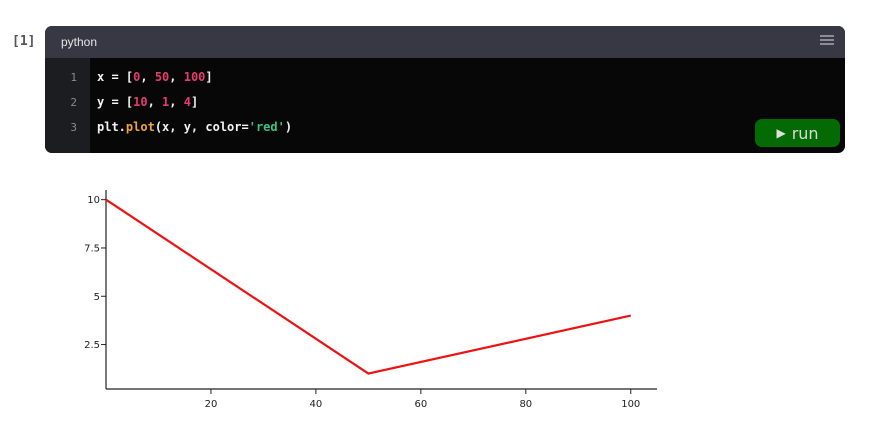 Image resolution: width=890 pixels, height=430 pixels. Describe the element at coordinates (211, 404) in the screenshot. I see `x-tick-label: 20` at that location.